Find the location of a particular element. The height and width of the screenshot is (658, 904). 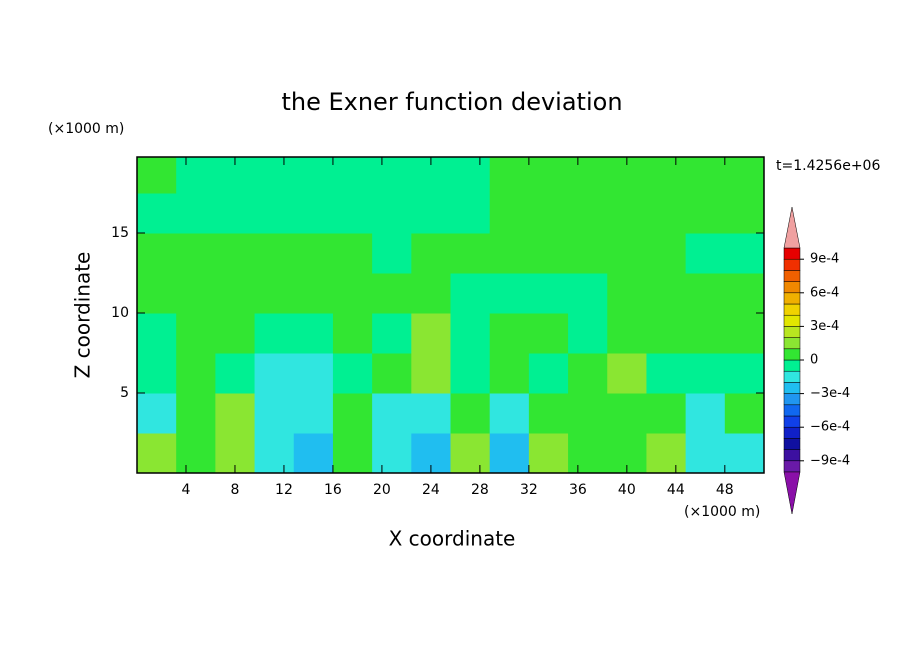

x-tick-label: 24 is located at coordinates (431, 490).